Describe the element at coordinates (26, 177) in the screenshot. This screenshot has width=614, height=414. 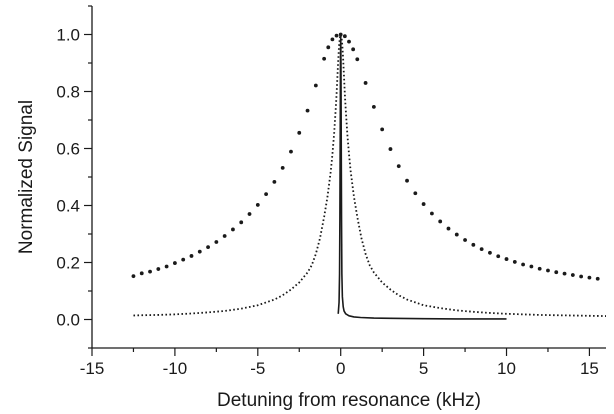
I see `y-axis-title: Normalized Signal` at that location.